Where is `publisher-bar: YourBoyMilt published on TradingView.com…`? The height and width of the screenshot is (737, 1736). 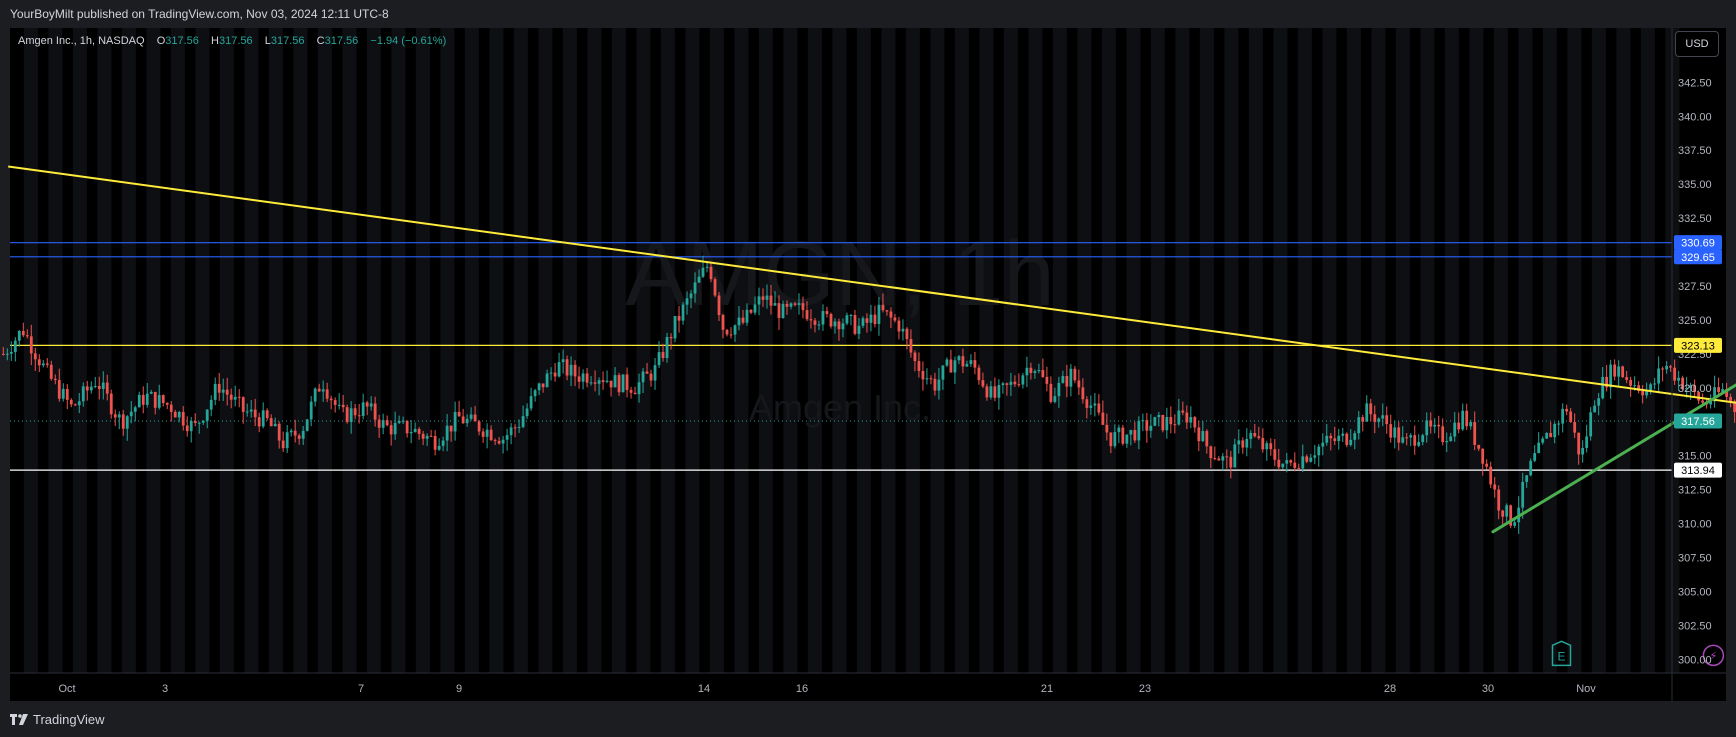
publisher-bar: YourBoyMilt published on TradingView.com… is located at coordinates (868, 14).